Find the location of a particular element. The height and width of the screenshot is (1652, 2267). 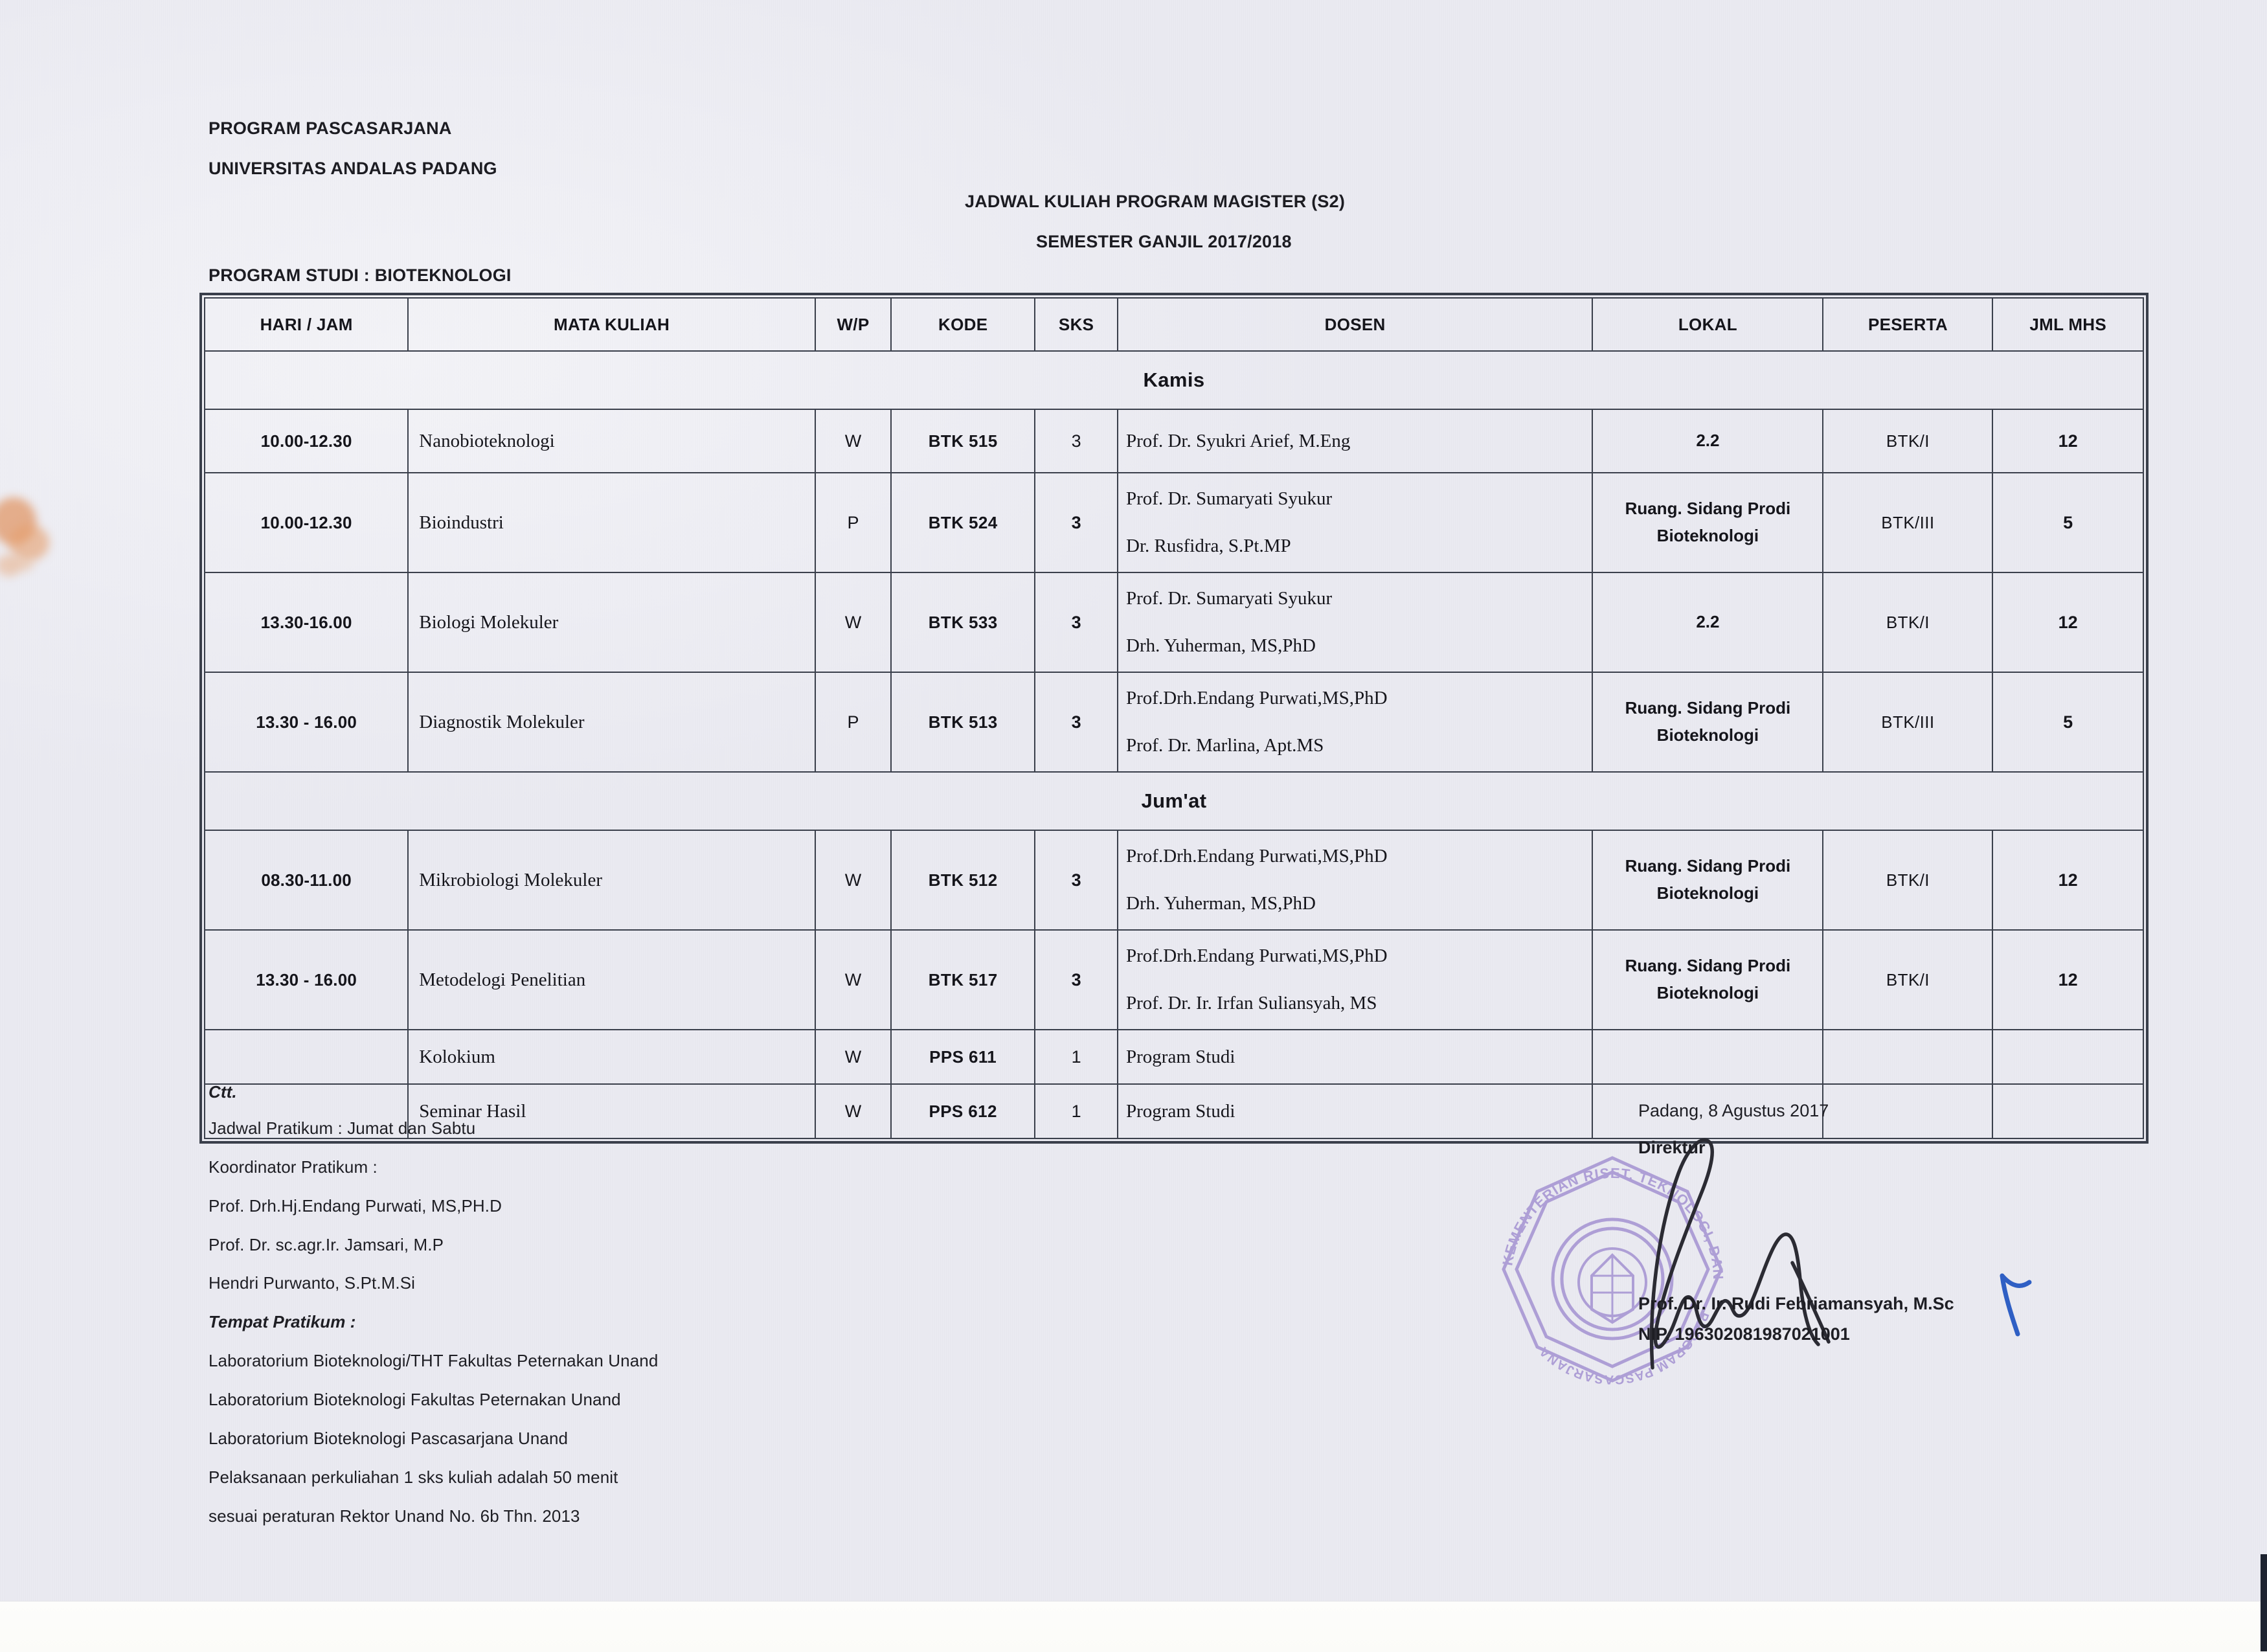

table-row: Seminar Hasil W PPS 612 1 Program Studi is located at coordinates (1173, 1111).